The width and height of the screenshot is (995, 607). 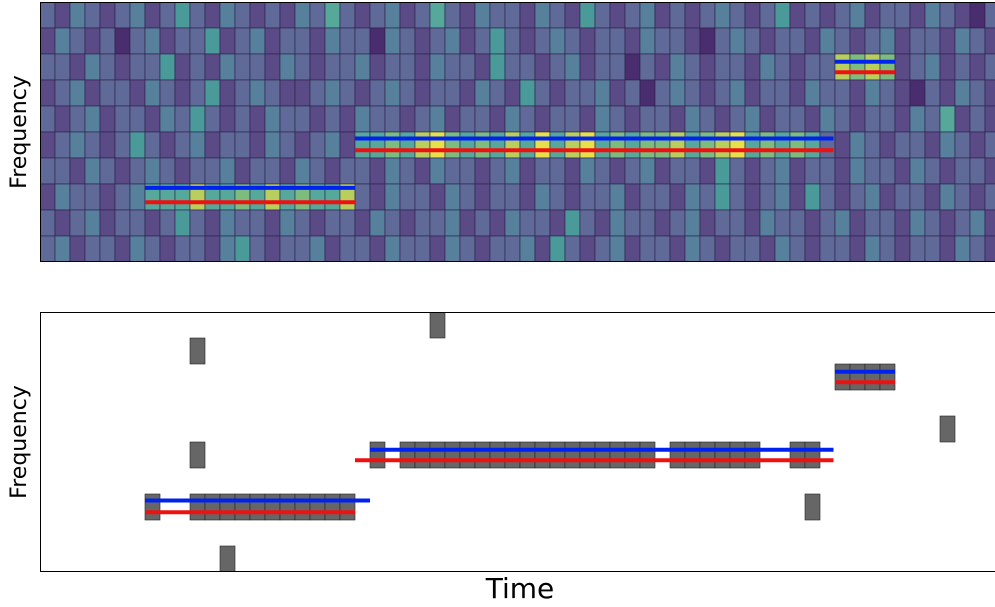 What do you see at coordinates (19, 442) in the screenshot?
I see `y-axis-label: Frequency` at bounding box center [19, 442].